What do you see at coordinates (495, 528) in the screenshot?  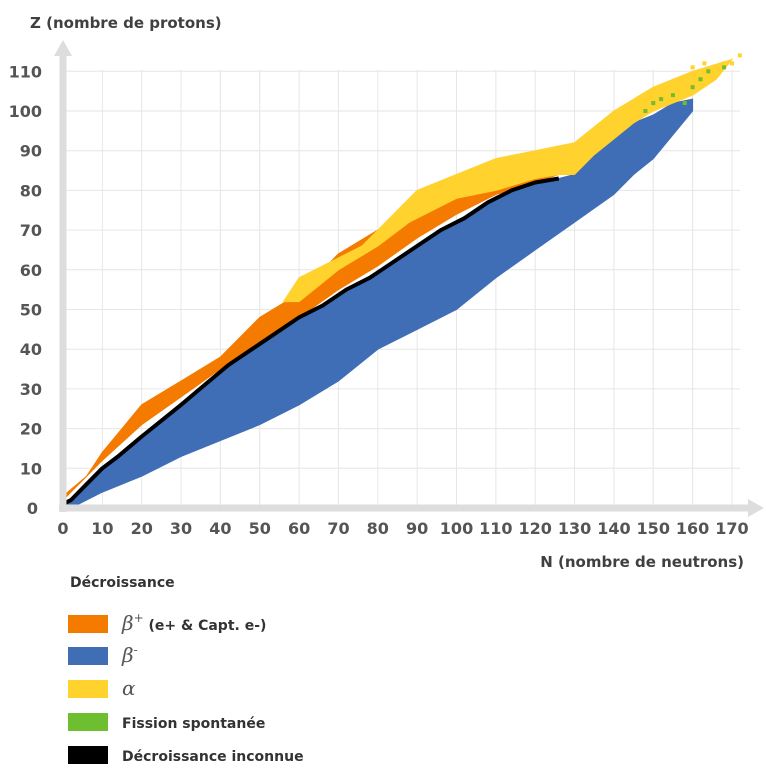 I see `x-tick-label-110: 110` at bounding box center [495, 528].